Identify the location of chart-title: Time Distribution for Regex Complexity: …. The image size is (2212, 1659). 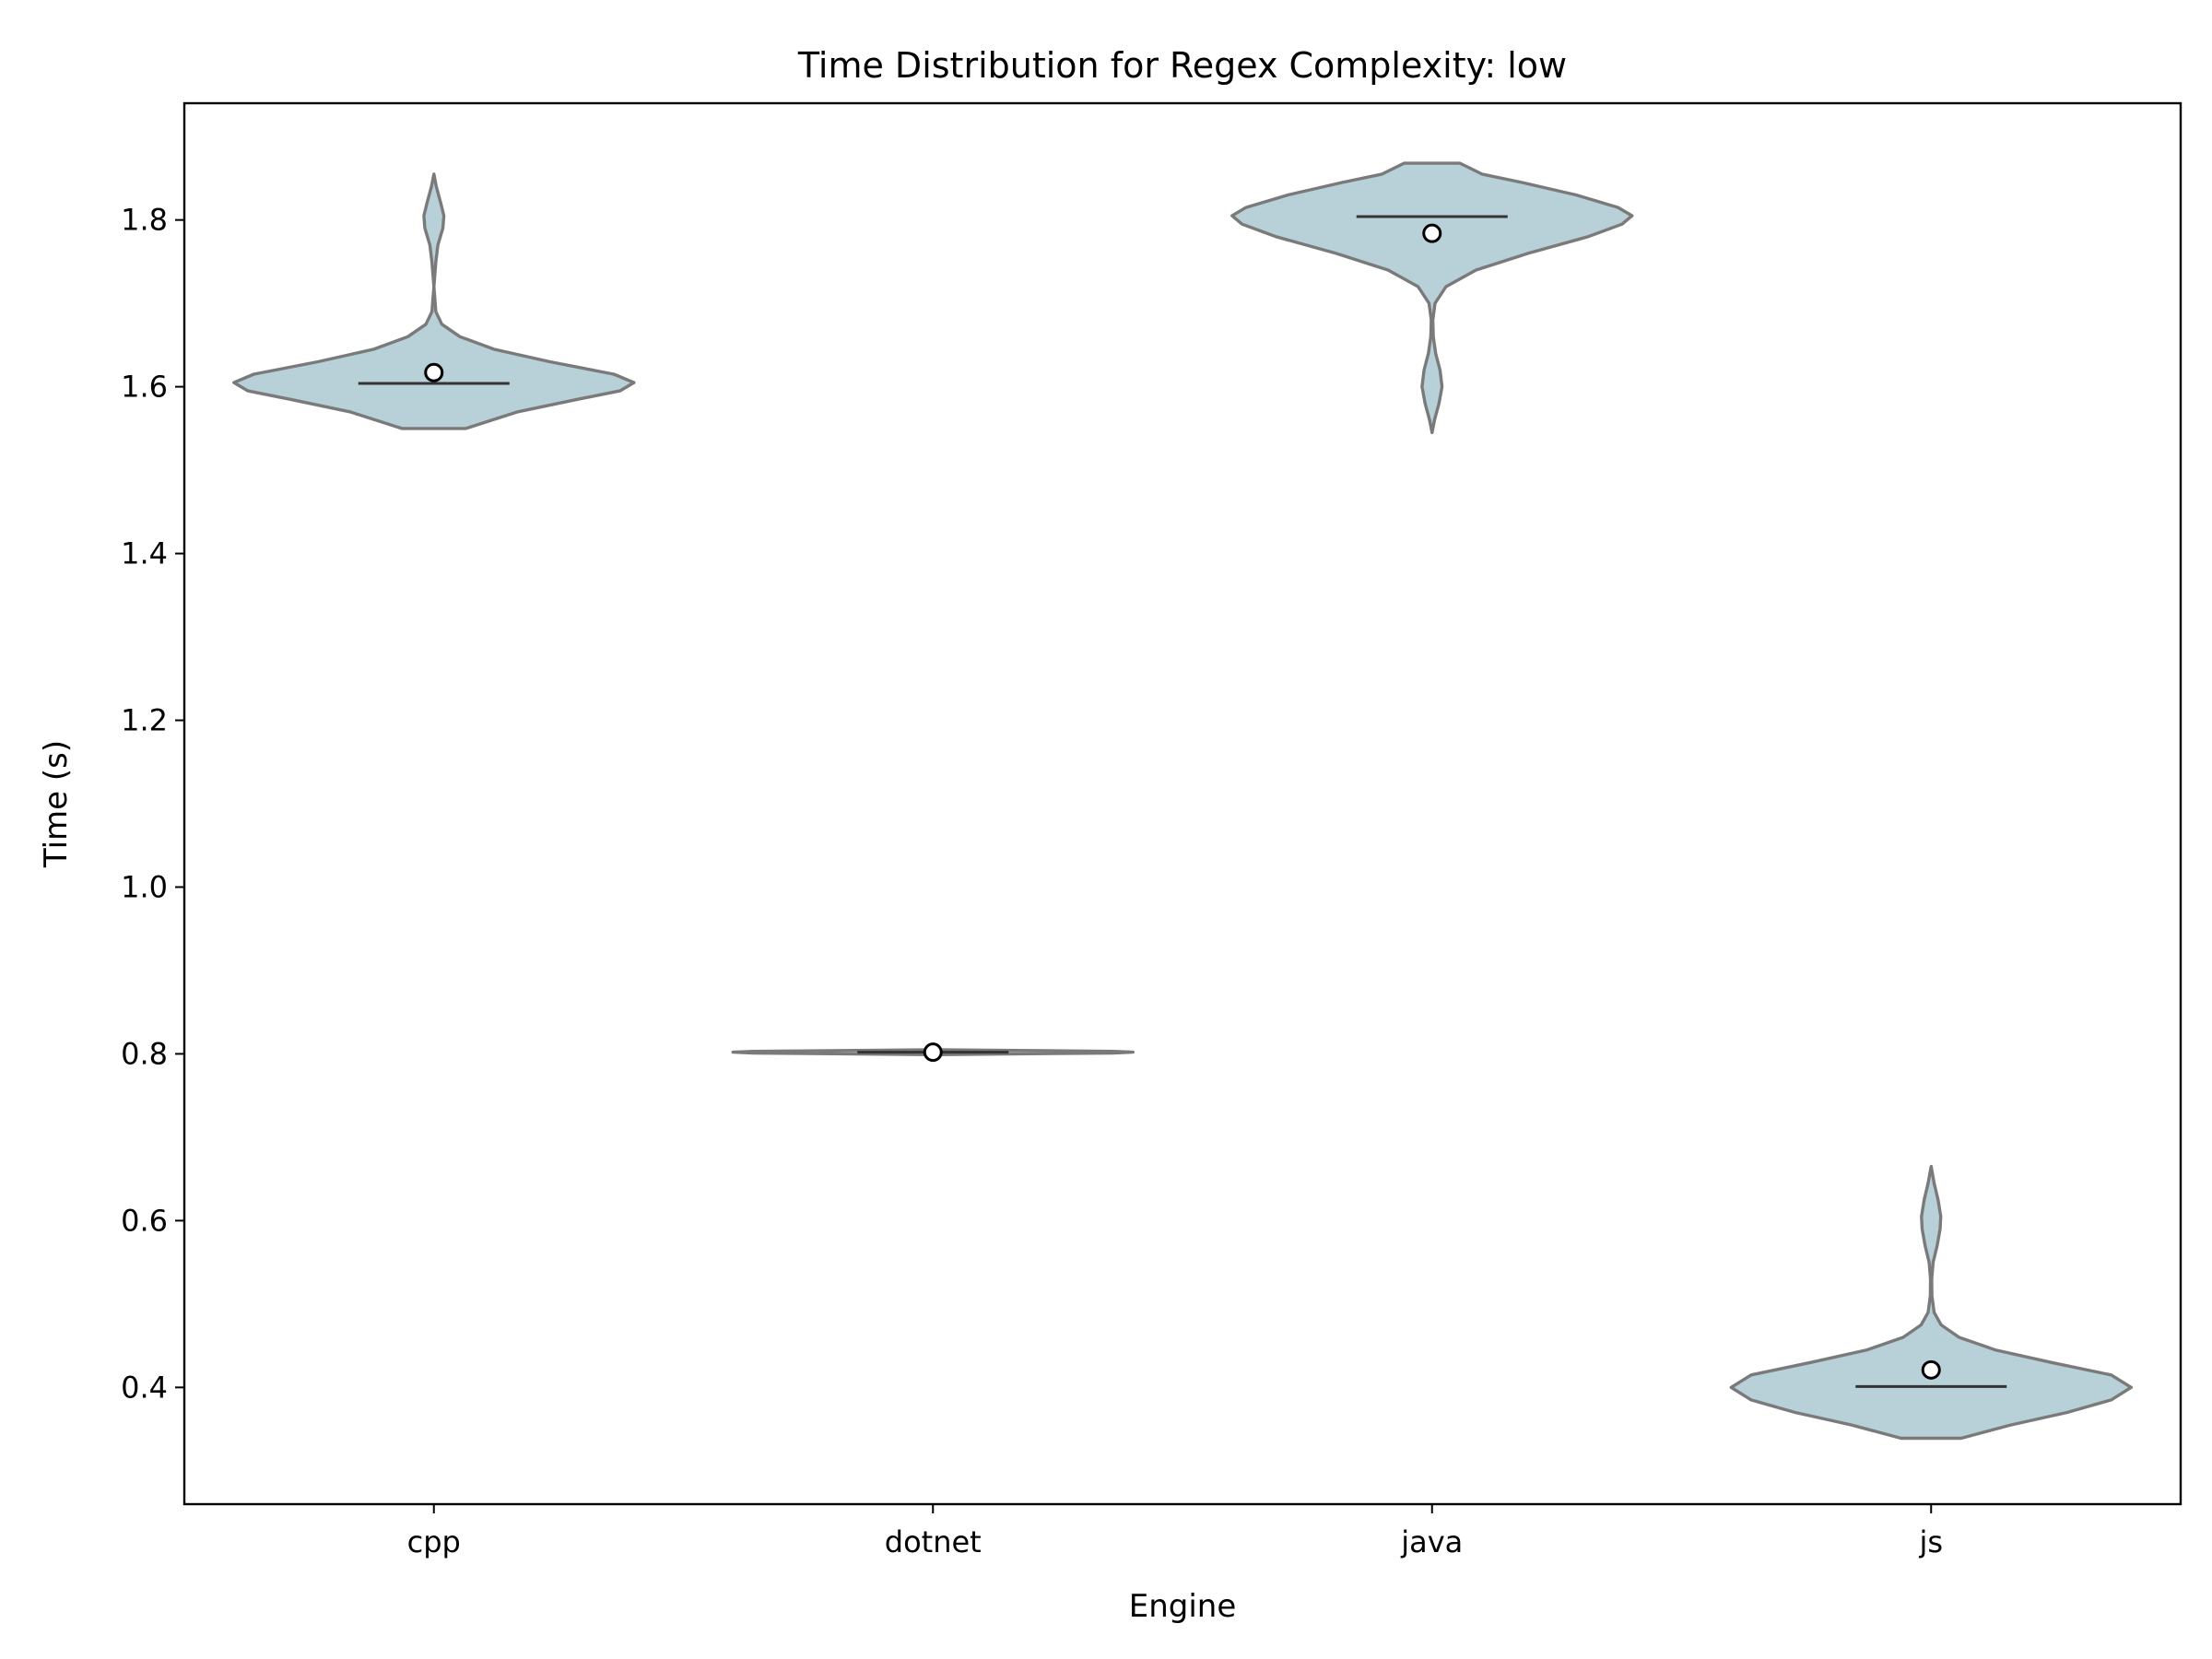
(1182, 65).